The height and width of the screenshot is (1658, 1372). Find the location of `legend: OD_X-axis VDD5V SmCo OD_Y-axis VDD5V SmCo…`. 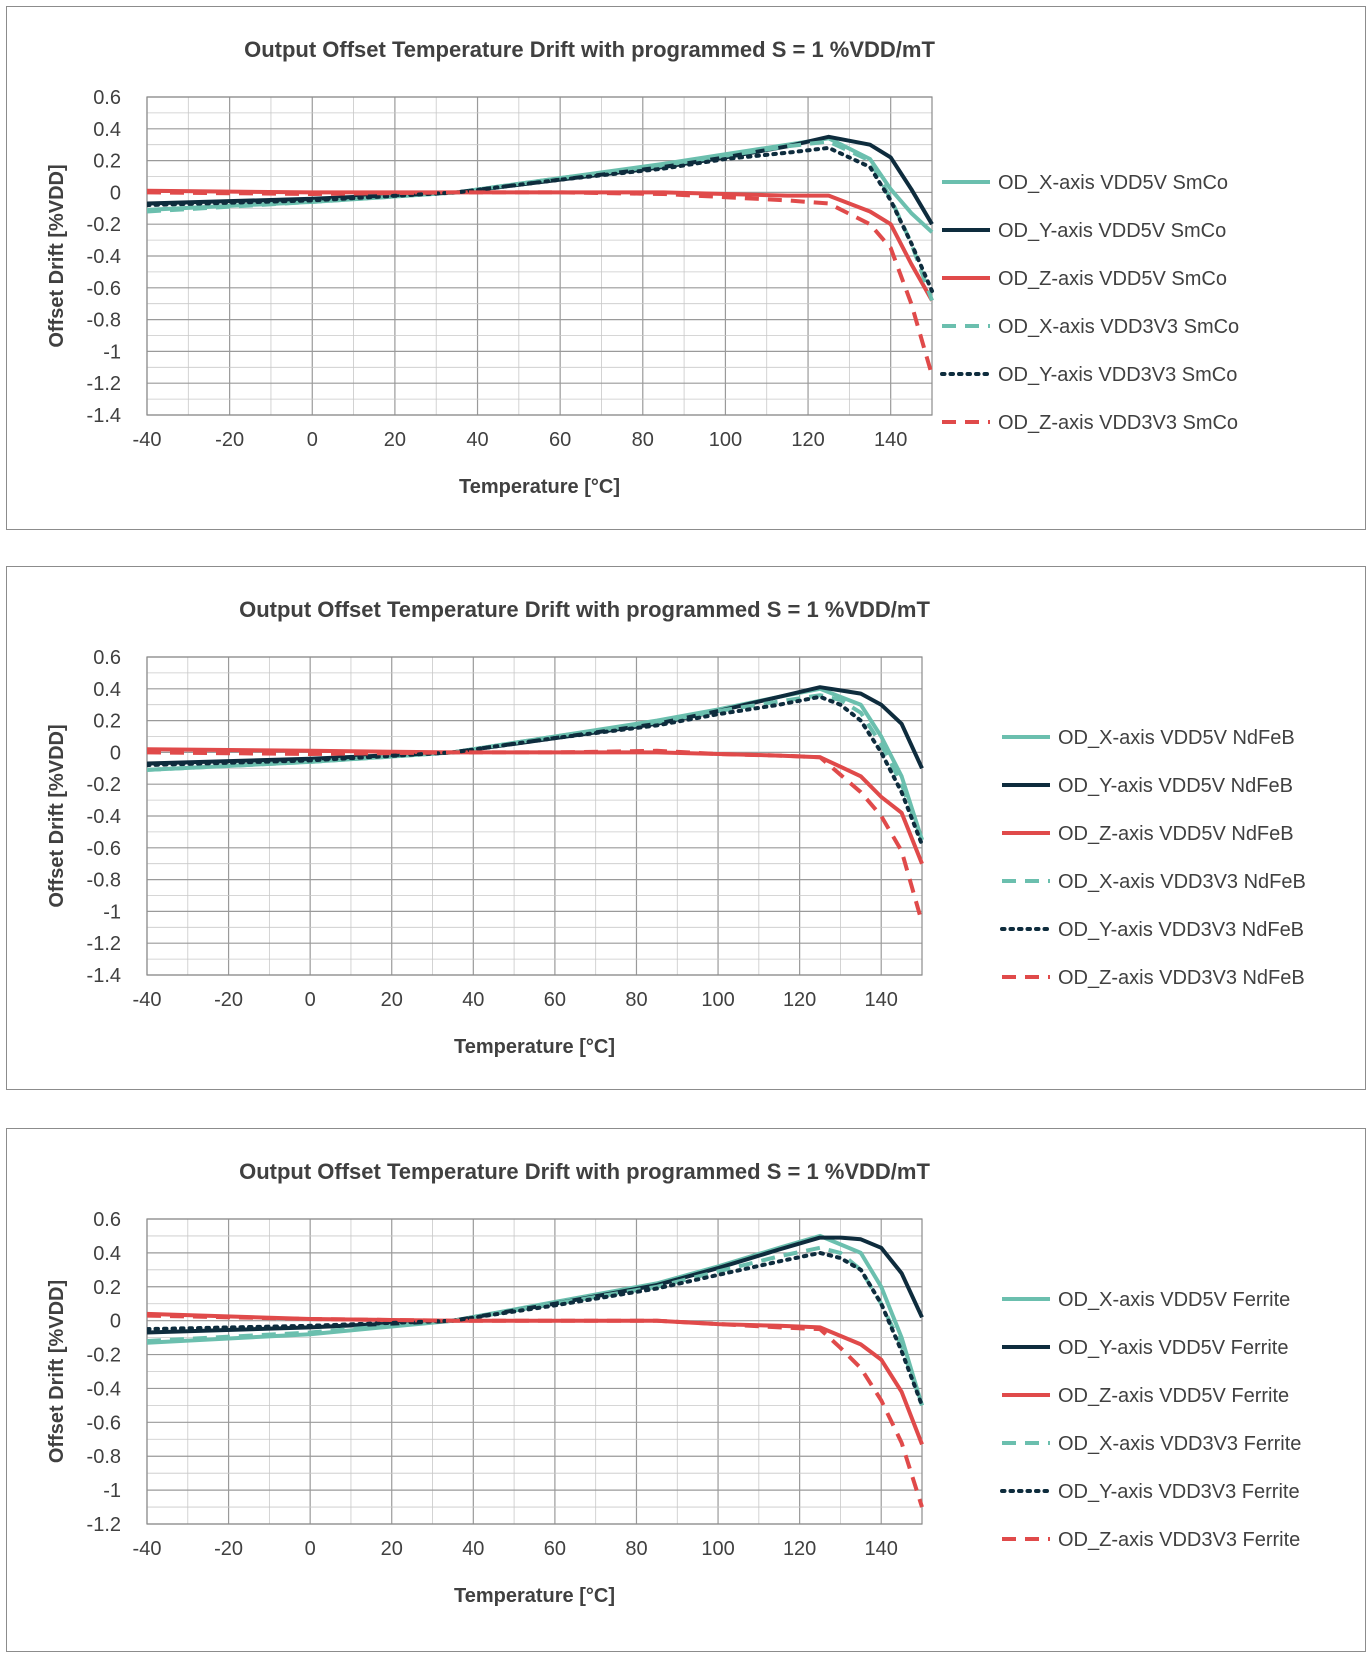

legend: OD_X-axis VDD5V SmCo OD_Y-axis VDD5V SmCo… is located at coordinates (1089, 303).